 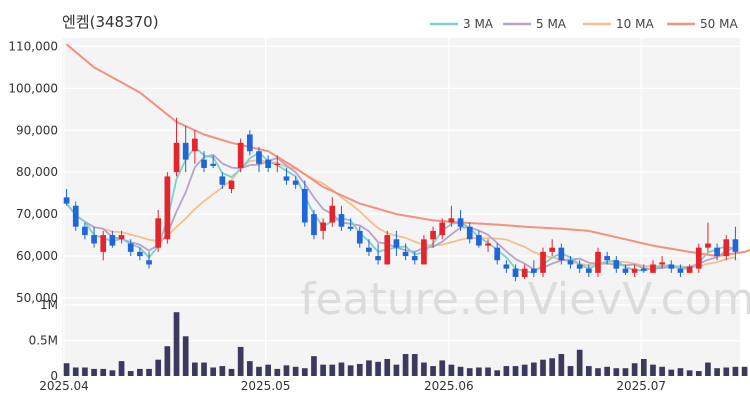 I want to click on price-tick-label: 60,000, so click(x=37, y=256).